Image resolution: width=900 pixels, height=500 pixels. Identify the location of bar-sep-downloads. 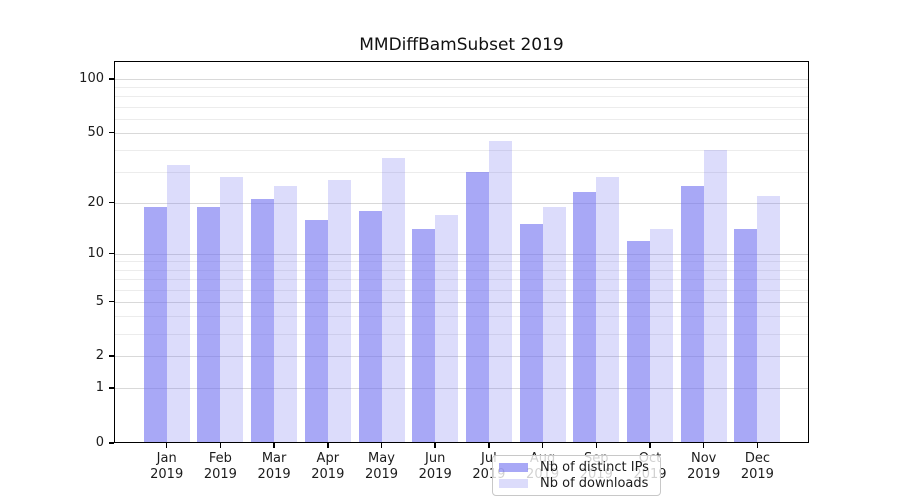
(608, 310).